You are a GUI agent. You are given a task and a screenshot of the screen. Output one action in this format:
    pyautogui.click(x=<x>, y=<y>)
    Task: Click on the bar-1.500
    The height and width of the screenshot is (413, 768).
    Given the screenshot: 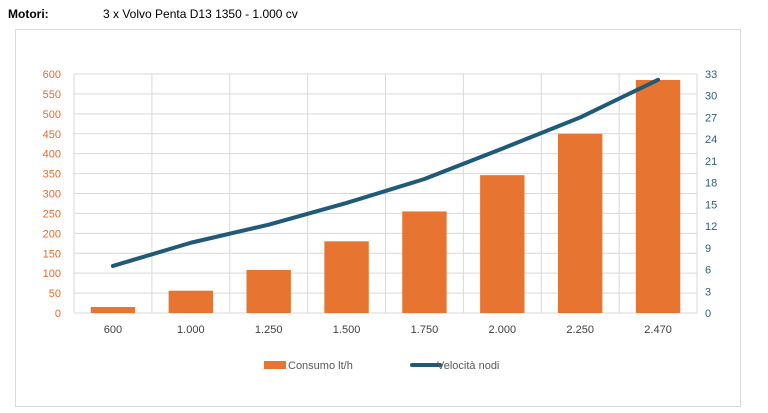 What is the action you would take?
    pyautogui.click(x=346, y=277)
    